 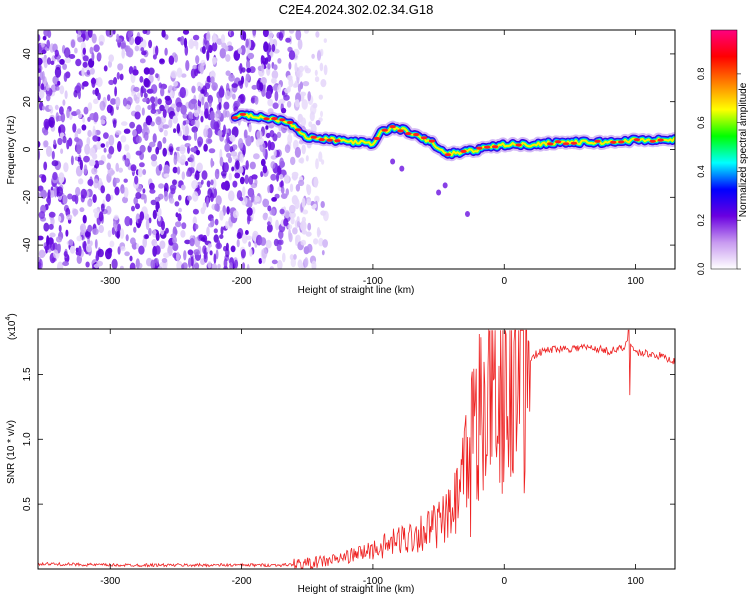 I want to click on y-tick-label: -40, so click(x=27, y=244).